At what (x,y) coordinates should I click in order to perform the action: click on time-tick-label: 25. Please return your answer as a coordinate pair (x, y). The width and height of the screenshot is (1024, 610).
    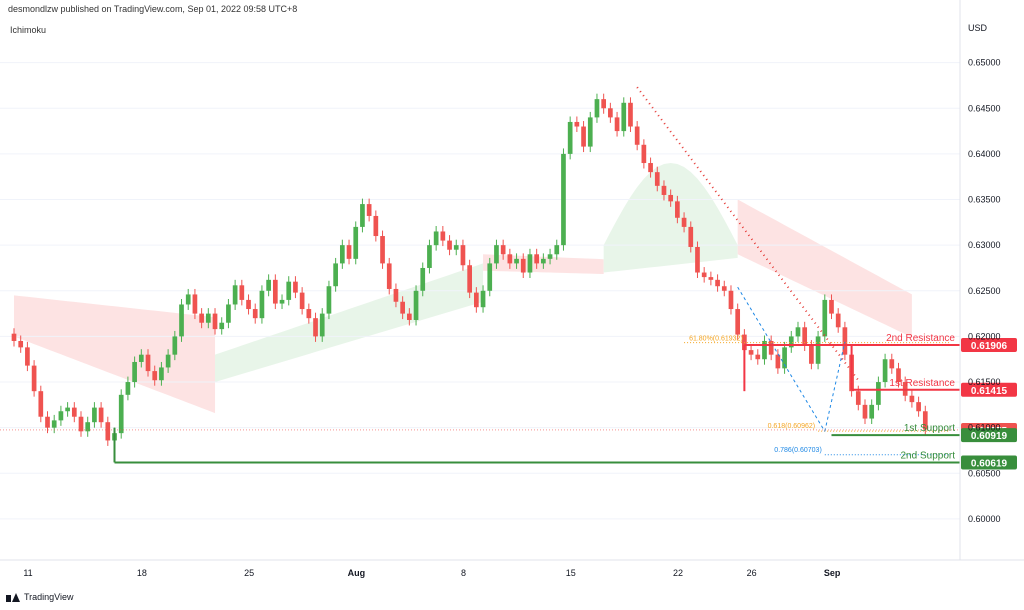
    Looking at the image, I should click on (249, 573).